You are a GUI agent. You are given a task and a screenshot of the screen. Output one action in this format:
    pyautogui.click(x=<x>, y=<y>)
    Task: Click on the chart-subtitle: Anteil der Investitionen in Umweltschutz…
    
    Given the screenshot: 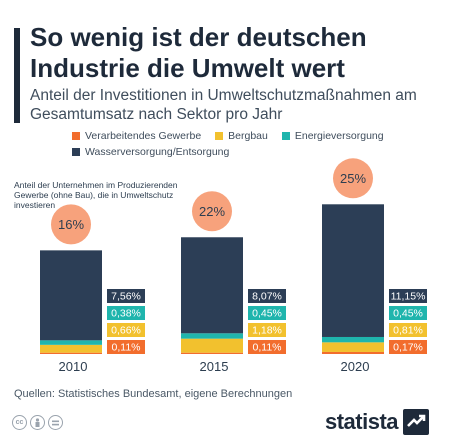 What is the action you would take?
    pyautogui.click(x=223, y=105)
    